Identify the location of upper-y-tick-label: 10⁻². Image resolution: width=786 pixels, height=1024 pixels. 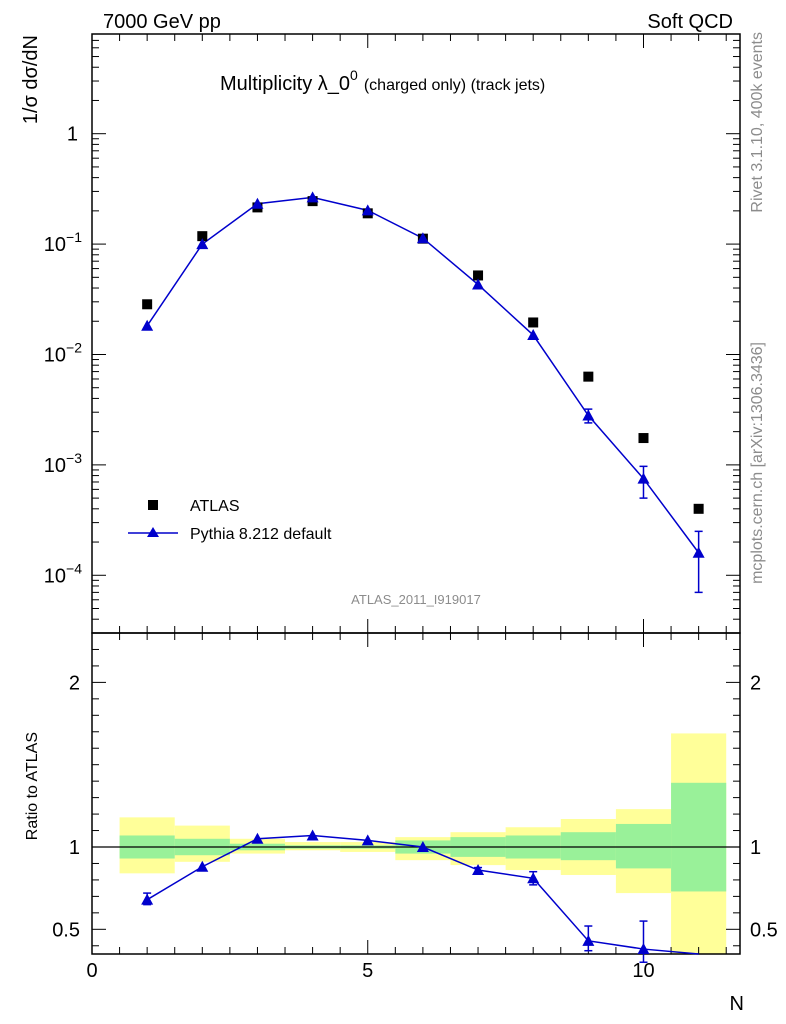
(63, 352).